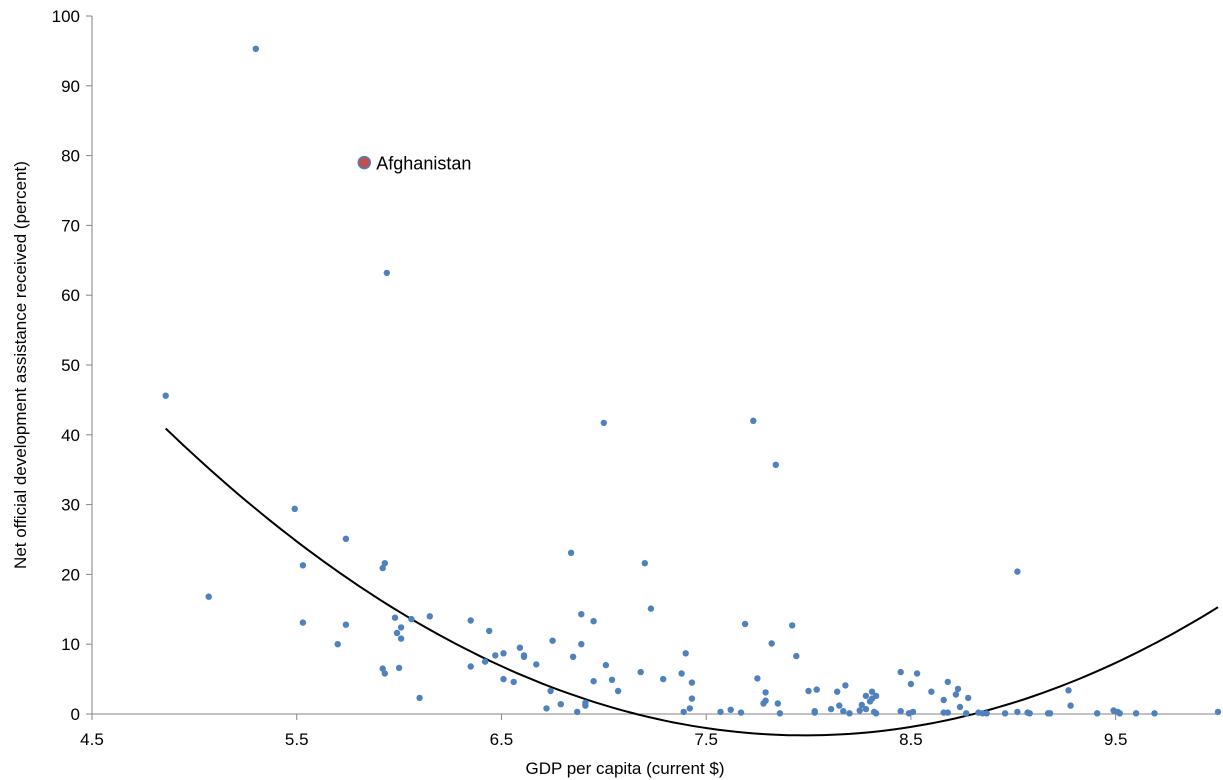 The image size is (1223, 780). What do you see at coordinates (70, 225) in the screenshot?
I see `y-tick-label: 70` at bounding box center [70, 225].